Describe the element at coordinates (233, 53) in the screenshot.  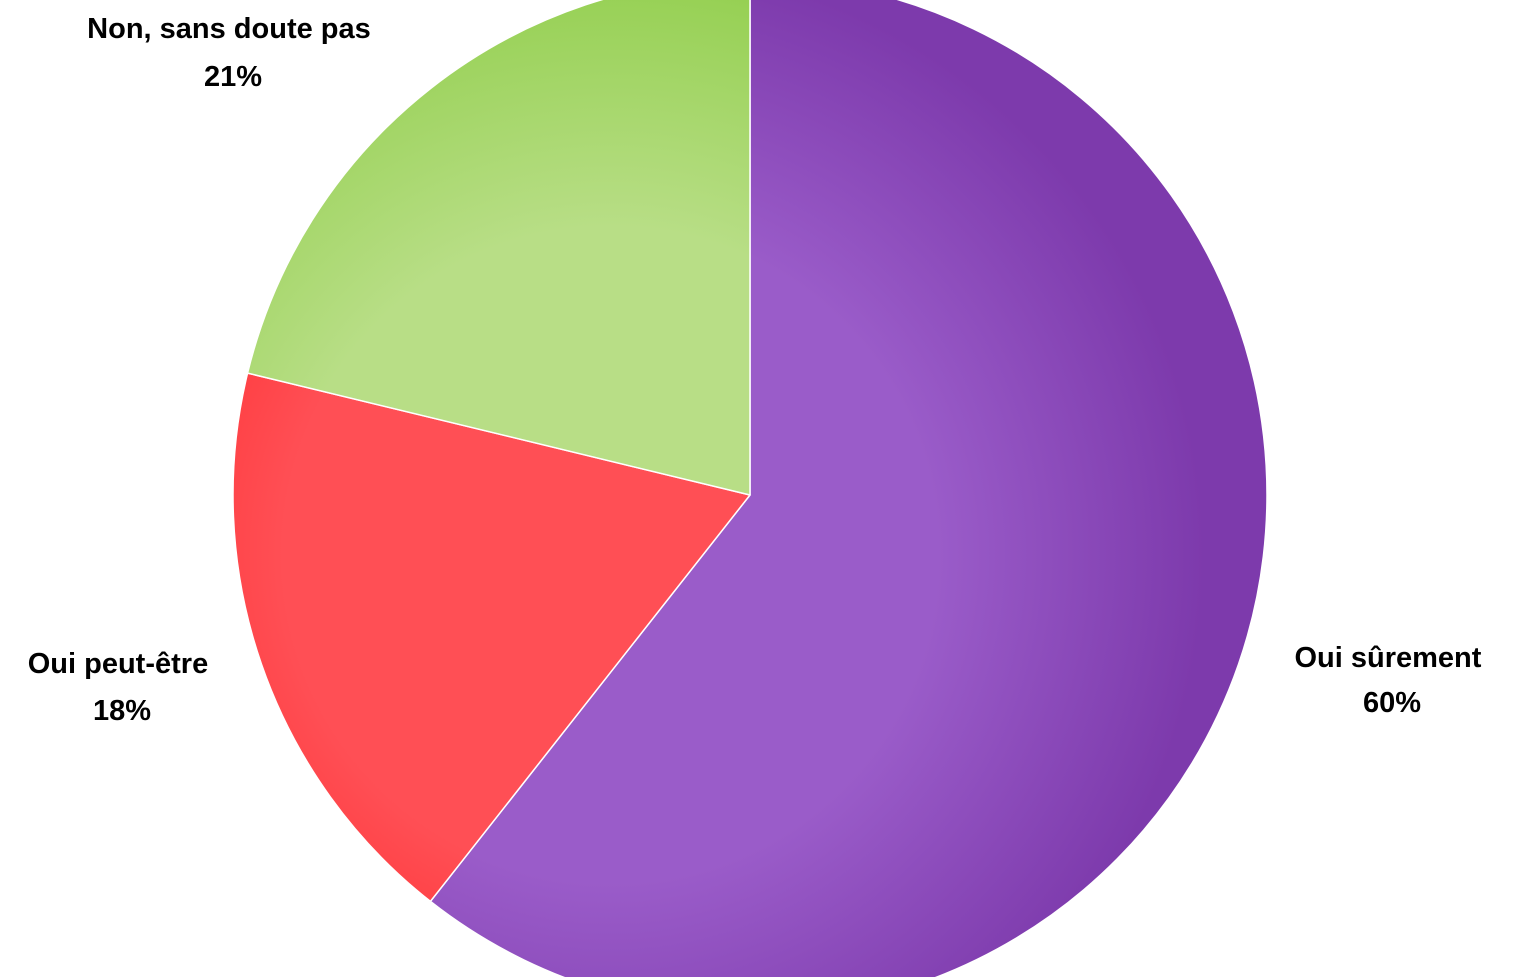
I see `slice-label-non-sans-doute-pas: Non, sans doute pas 21%` at that location.